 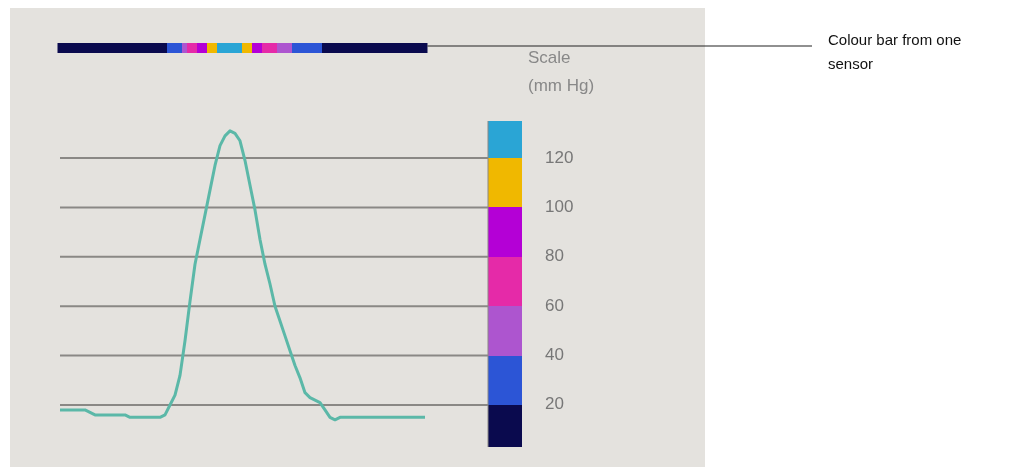 I want to click on y-tick-label: 60, so click(x=554, y=305).